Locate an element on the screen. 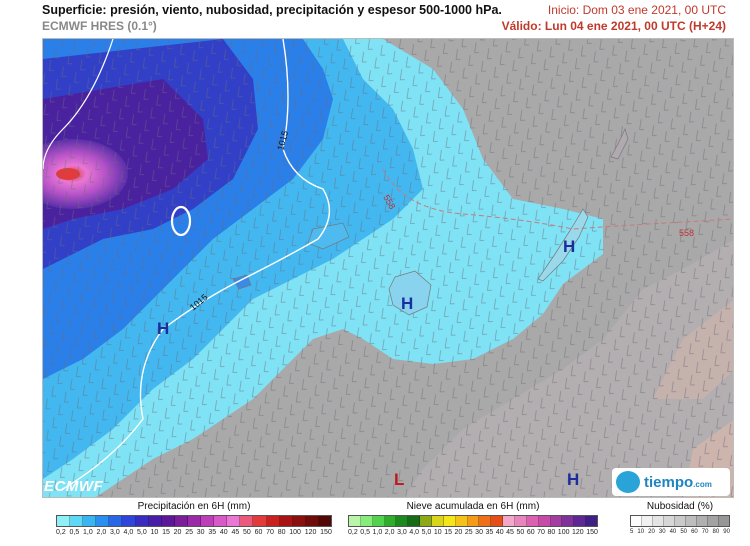 This screenshot has width=750, height=546. island-tenerife is located at coordinates (328, 236).